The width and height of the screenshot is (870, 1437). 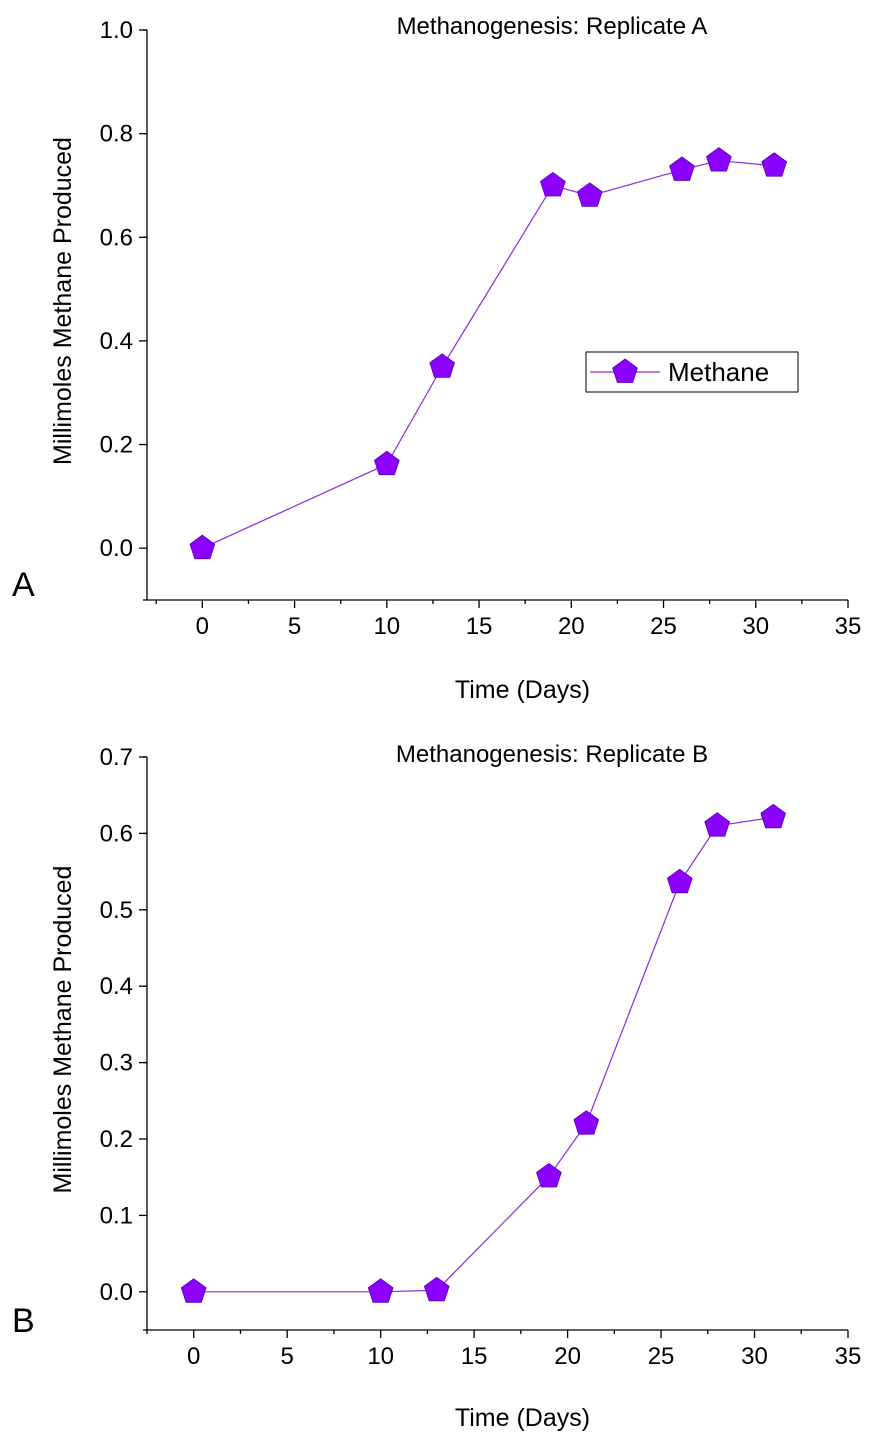 What do you see at coordinates (718, 372) in the screenshot?
I see `legend-label: Methane` at bounding box center [718, 372].